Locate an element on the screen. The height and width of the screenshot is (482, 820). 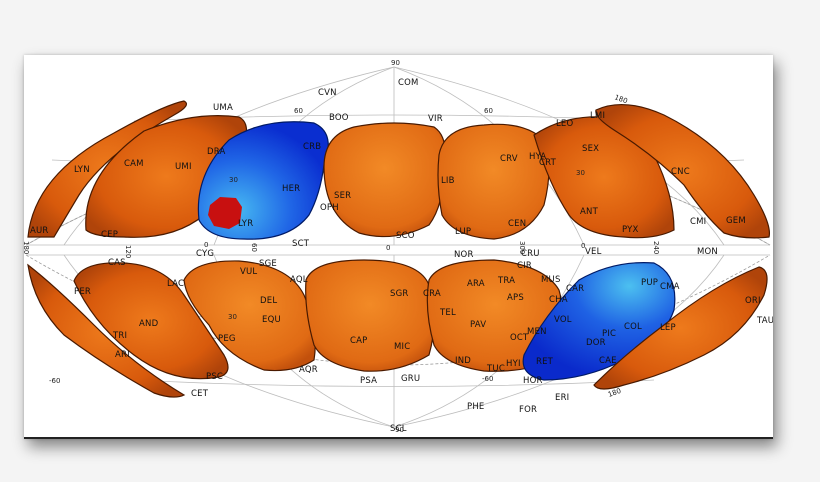
label-gem: GEM is located at coordinates (736, 221).